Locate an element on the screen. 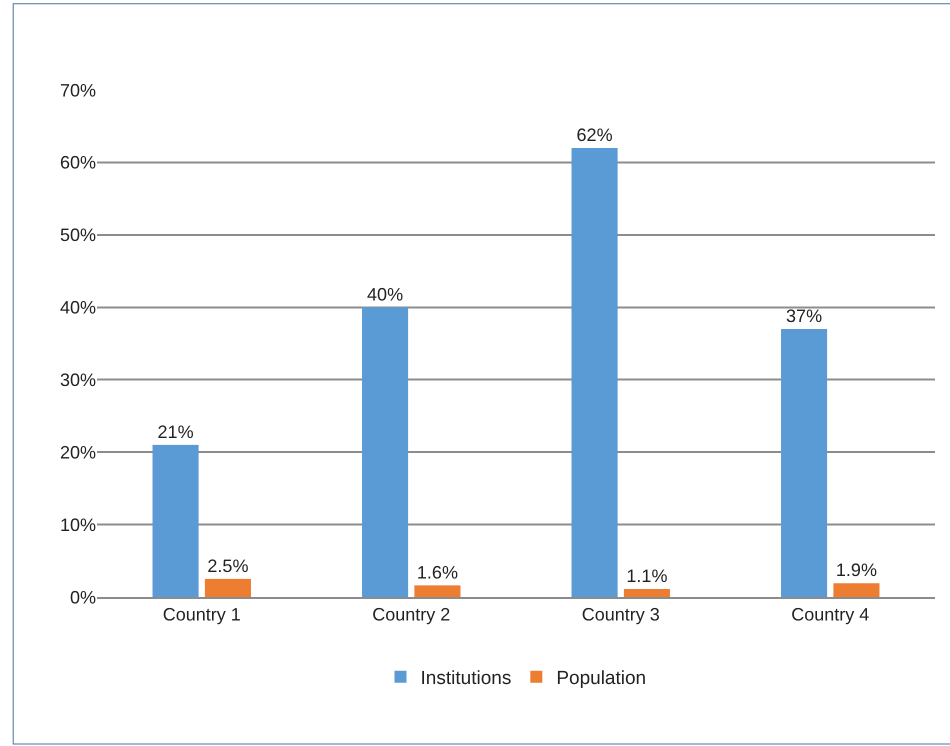  x-tick-label: Country 3 is located at coordinates (621, 614).